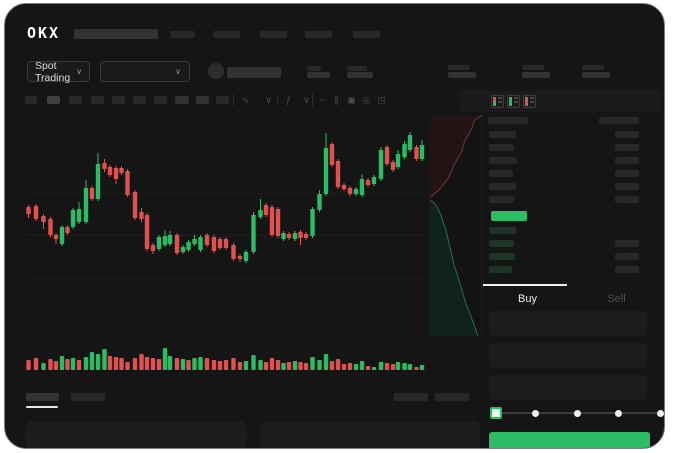 This screenshot has width=673, height=453. What do you see at coordinates (525, 285) in the screenshot?
I see `buy-tab-active-indicator` at bounding box center [525, 285].